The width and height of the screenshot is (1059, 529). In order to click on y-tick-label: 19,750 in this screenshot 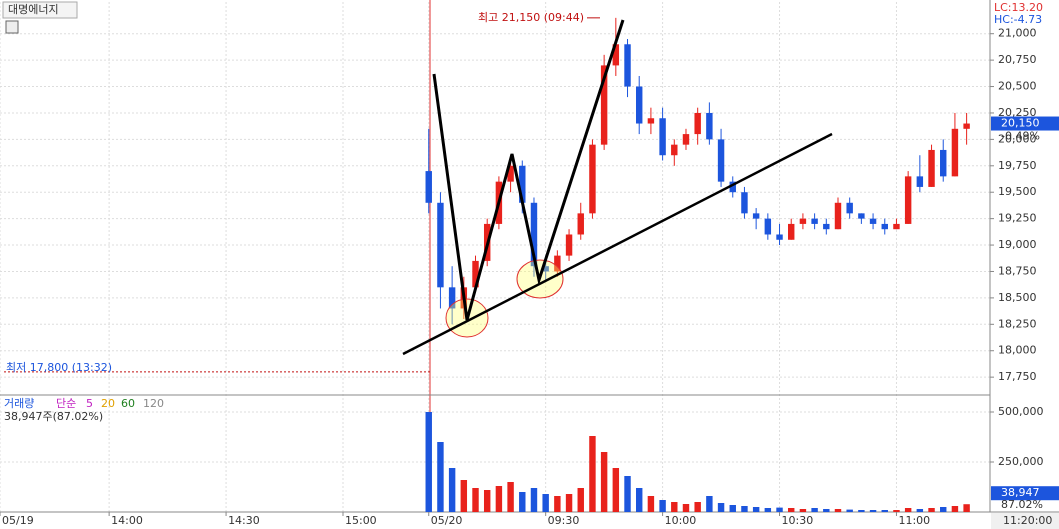, I will do `click(1017, 165)`.